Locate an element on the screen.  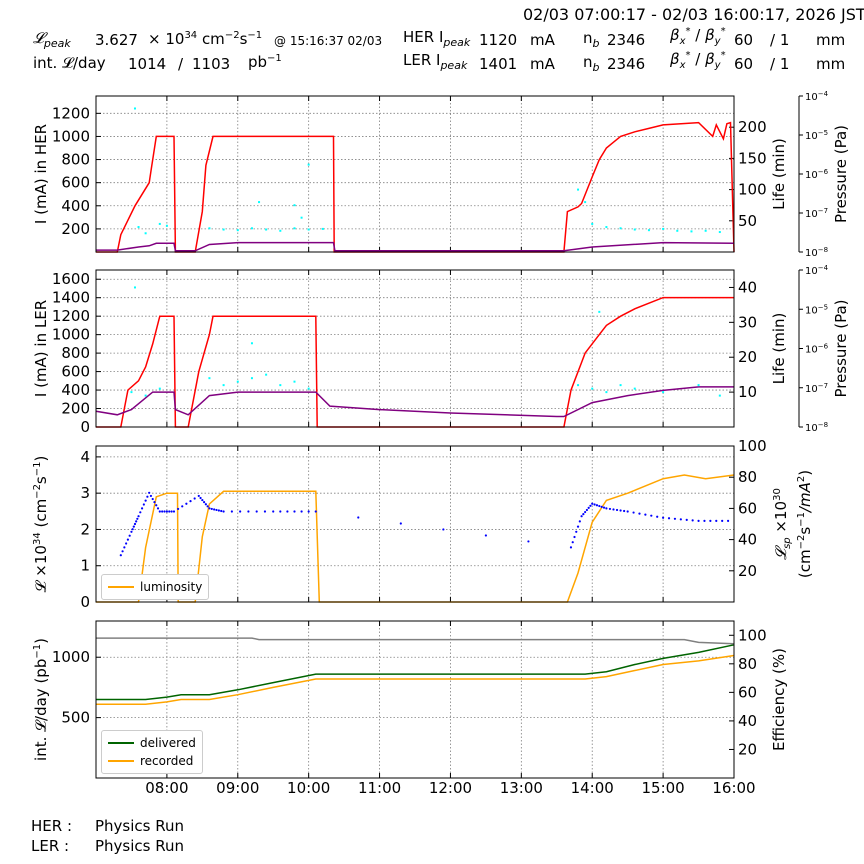
legend-row-delivered: delivered is located at coordinates (152, 743).